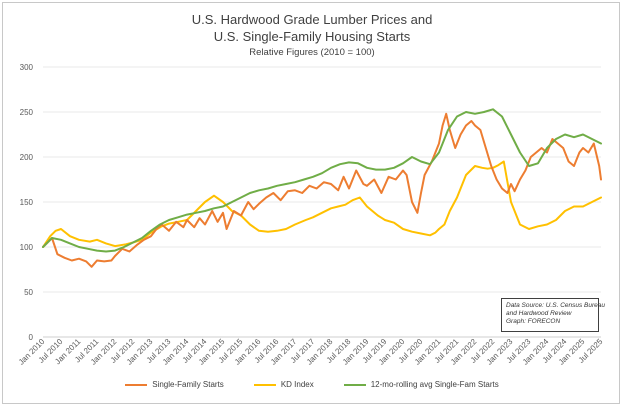 The height and width of the screenshot is (408, 624). I want to click on legend-label: 12-mo-rolling avg Single-Fam Starts, so click(434, 384).